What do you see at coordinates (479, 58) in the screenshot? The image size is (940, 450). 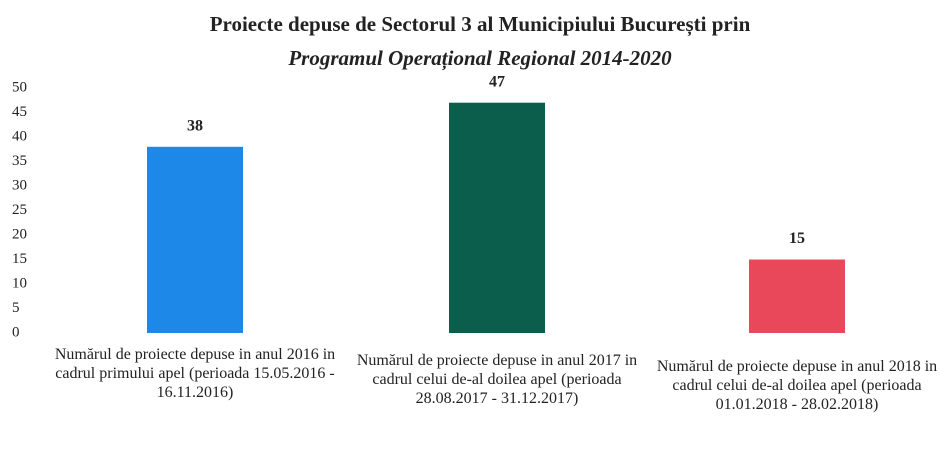 I see `chart-subtitle: Programul Operațional Regional 2014-2020` at bounding box center [479, 58].